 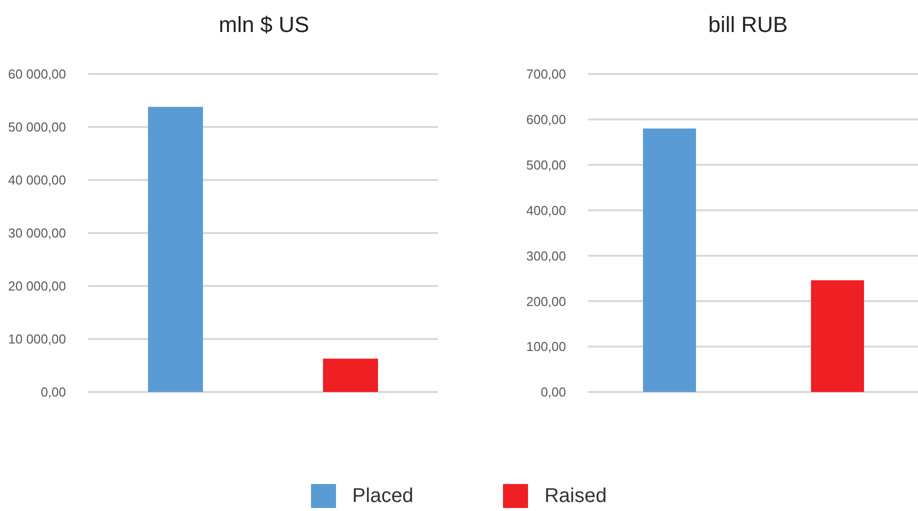 I want to click on y-tick-label: 400,00, so click(x=546, y=210).